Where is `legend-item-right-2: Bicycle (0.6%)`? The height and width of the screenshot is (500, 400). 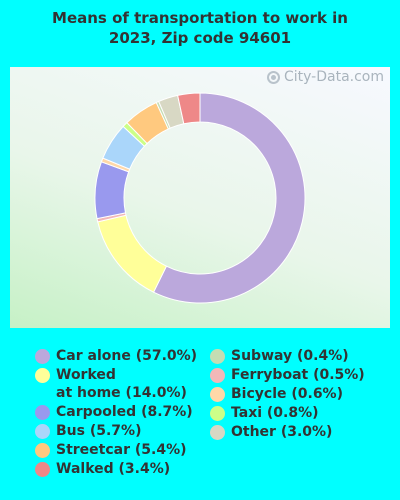
legend-item-right-2: Bicycle (0.6%) is located at coordinates (276, 394).